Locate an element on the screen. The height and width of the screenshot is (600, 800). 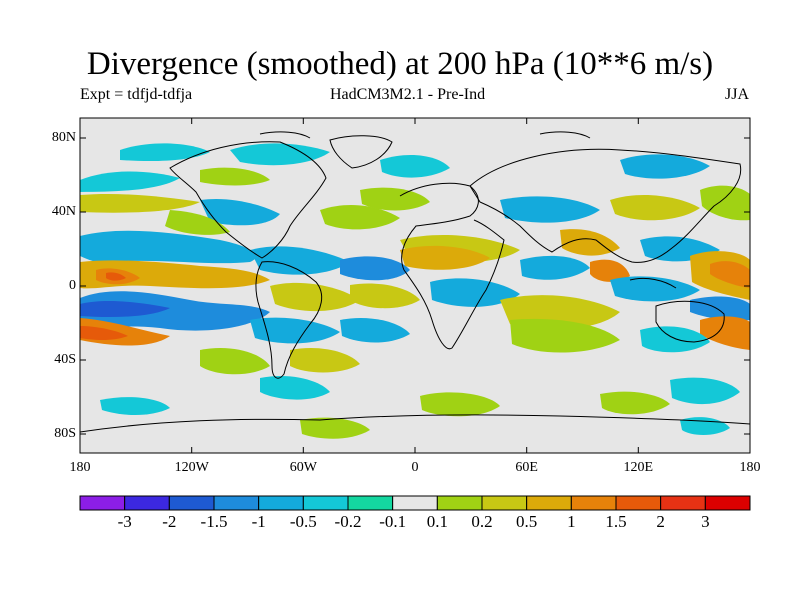
lon-label-60w: 60W is located at coordinates (303, 467).